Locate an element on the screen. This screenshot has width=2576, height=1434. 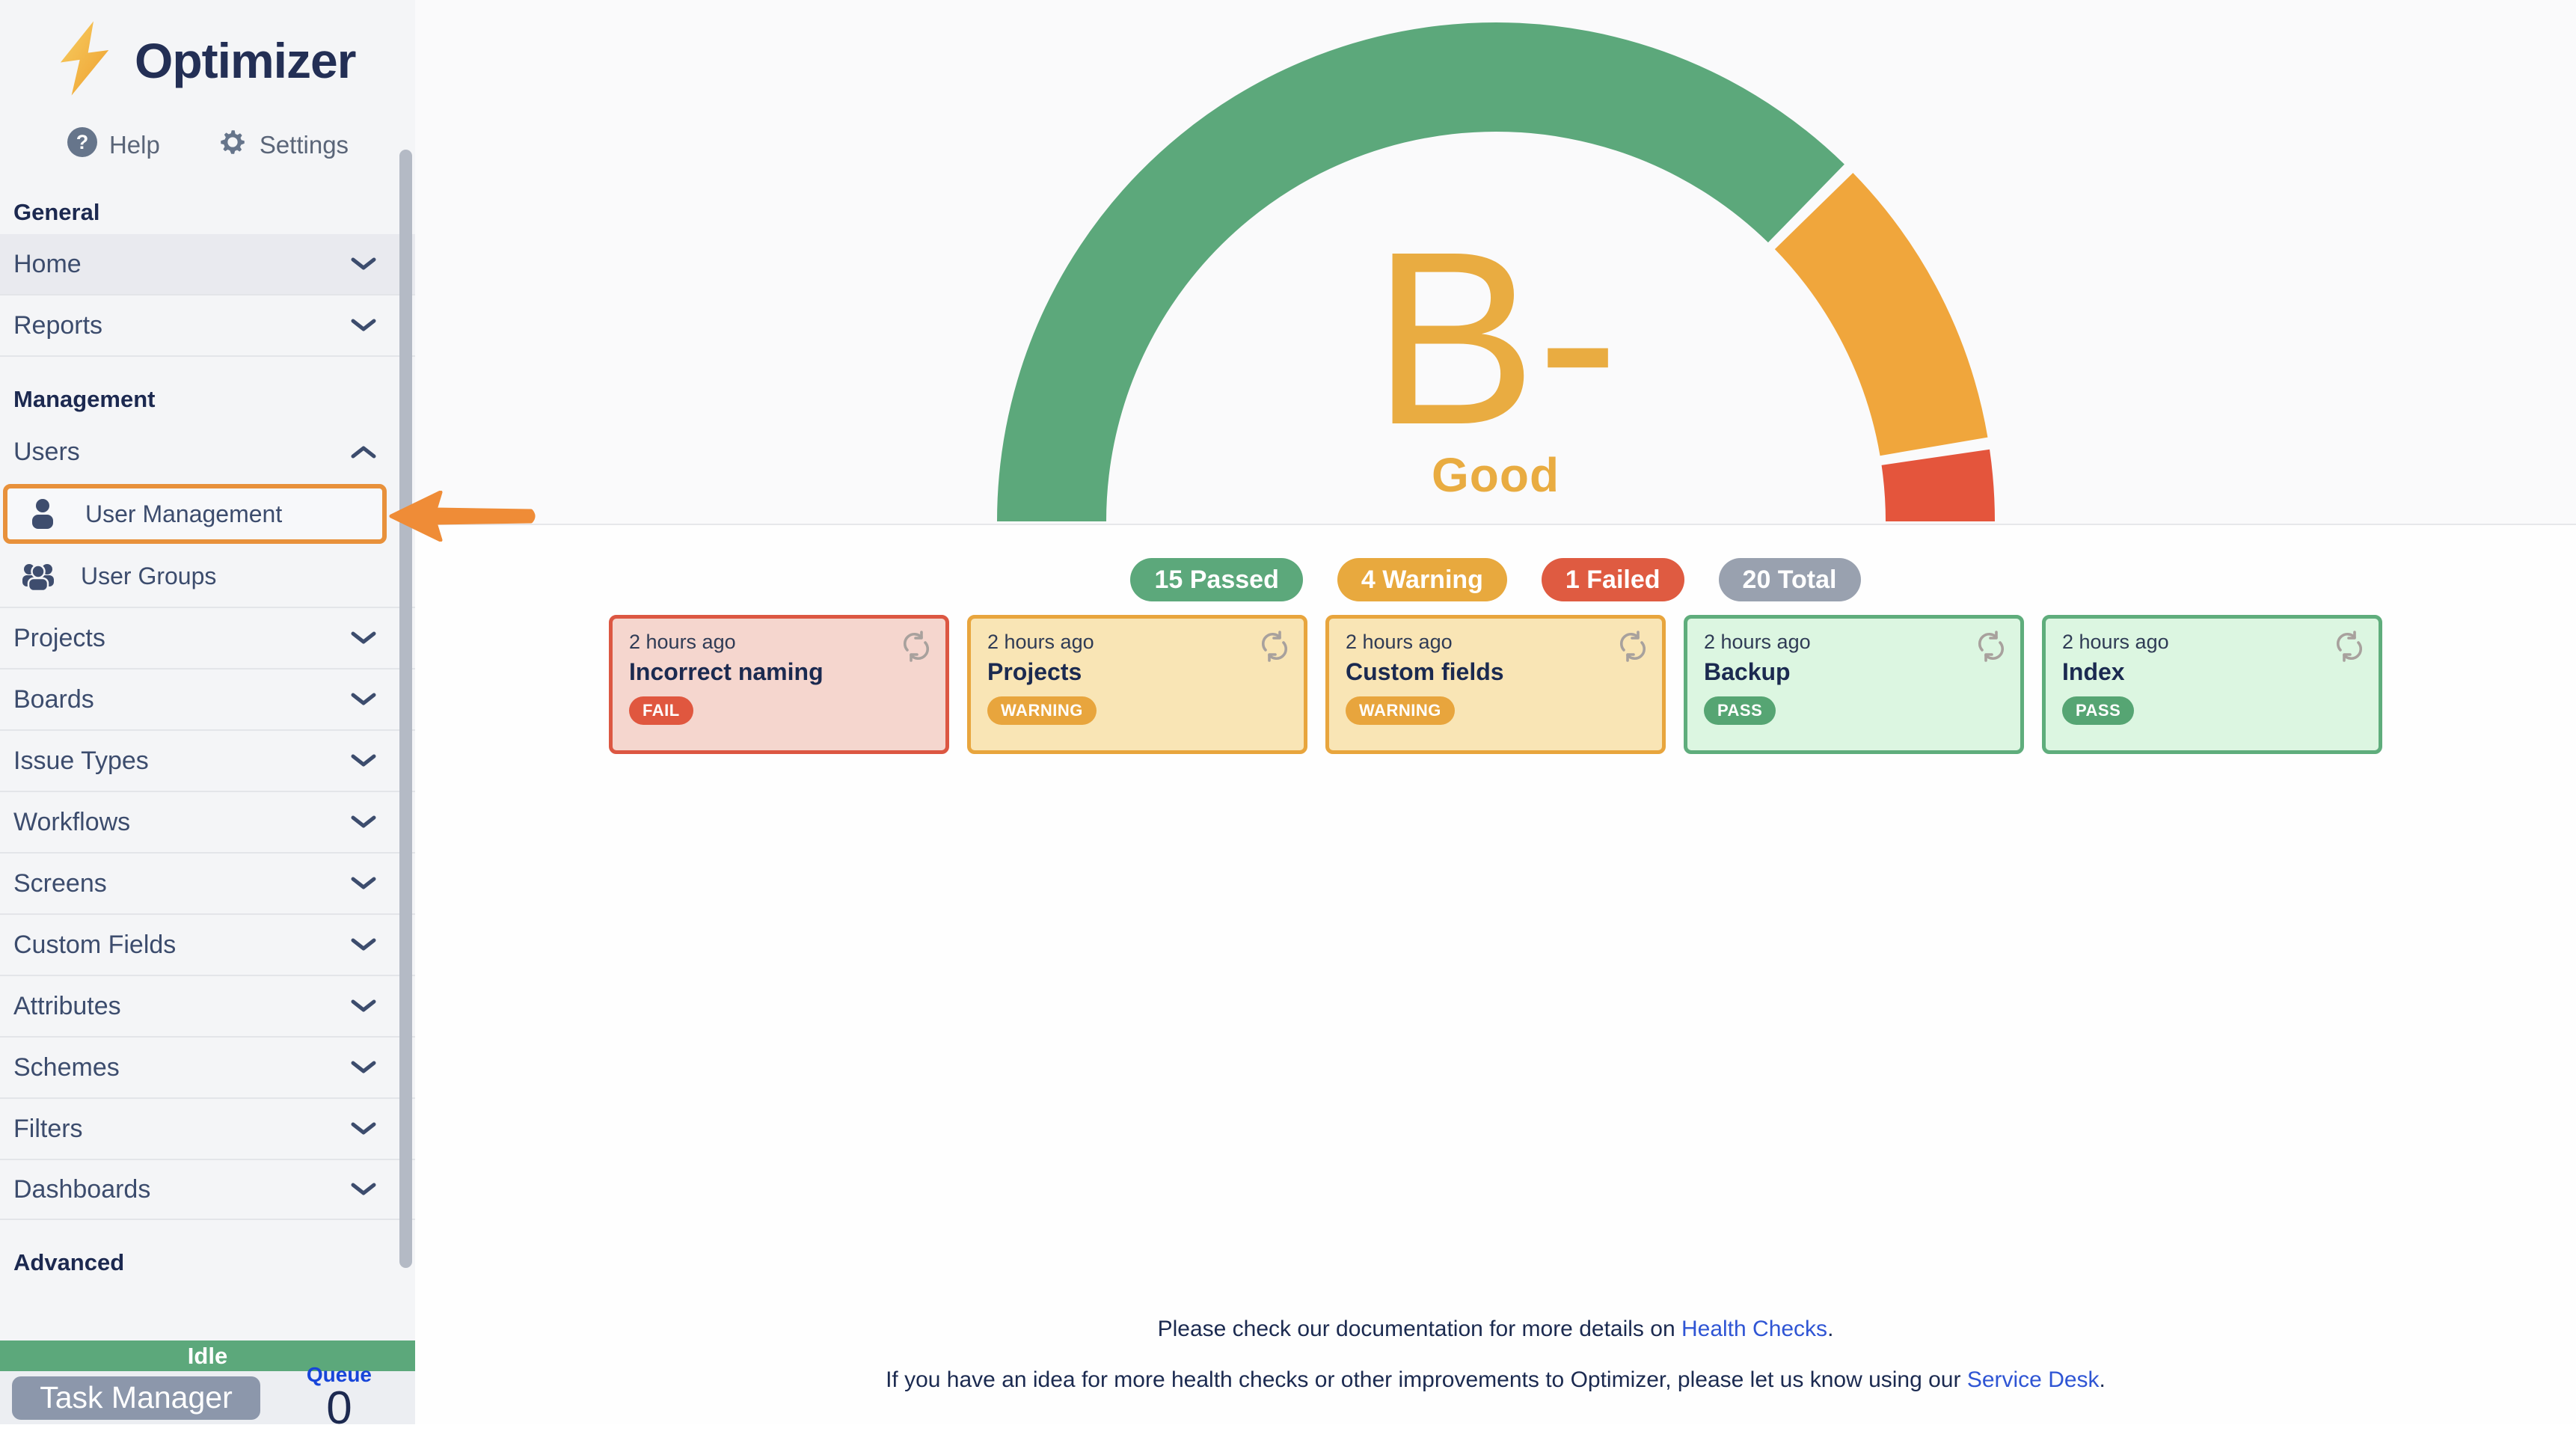
health-card-projects: 2 hours ago Projects WARNING is located at coordinates (1137, 684).